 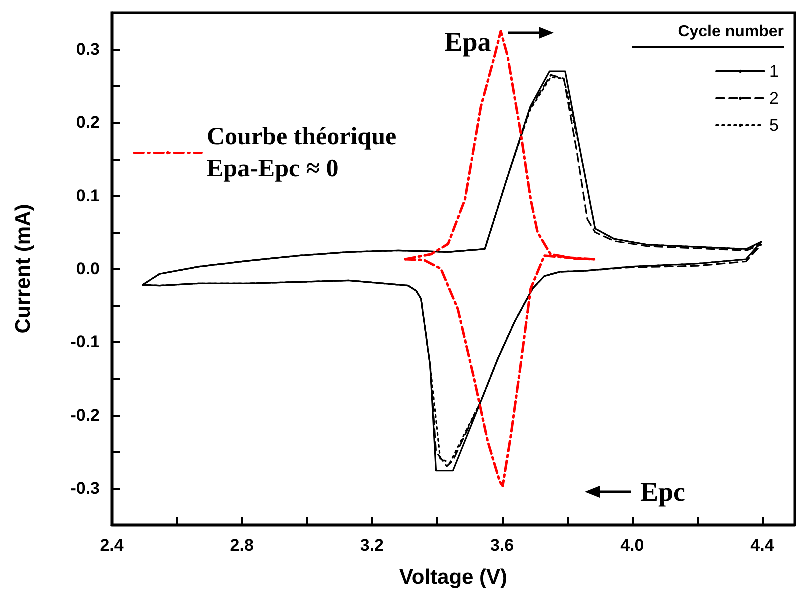 I want to click on legend-label: 5, so click(x=775, y=125).